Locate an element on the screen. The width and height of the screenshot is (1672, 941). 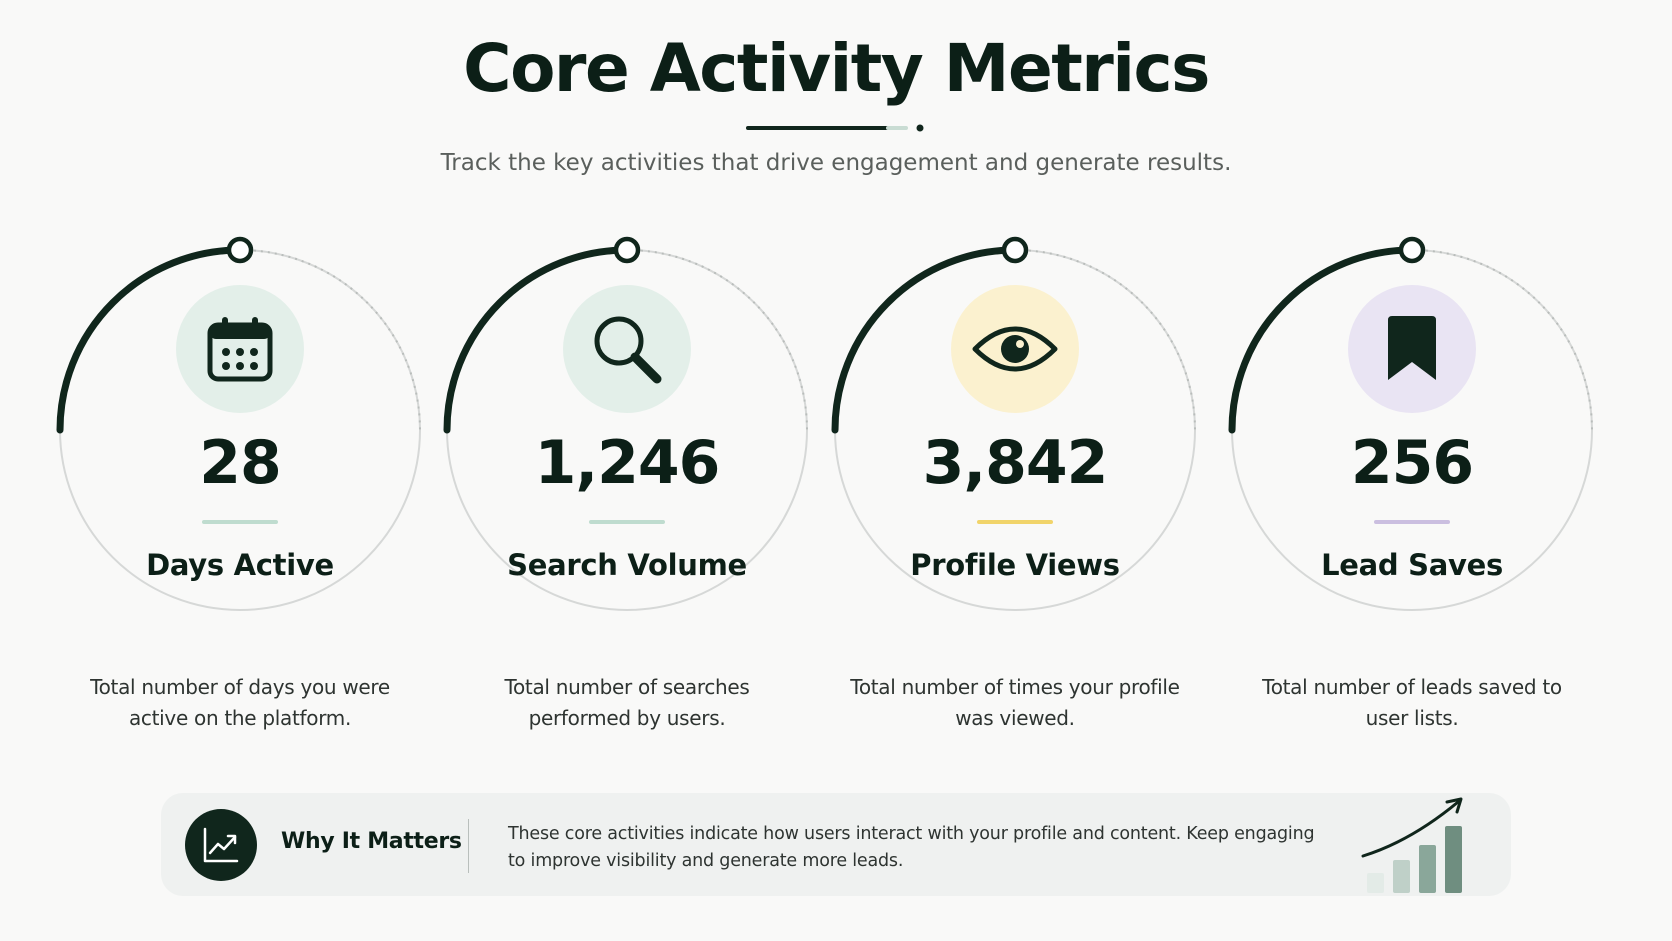
calendar-icon-badge is located at coordinates (240, 349).